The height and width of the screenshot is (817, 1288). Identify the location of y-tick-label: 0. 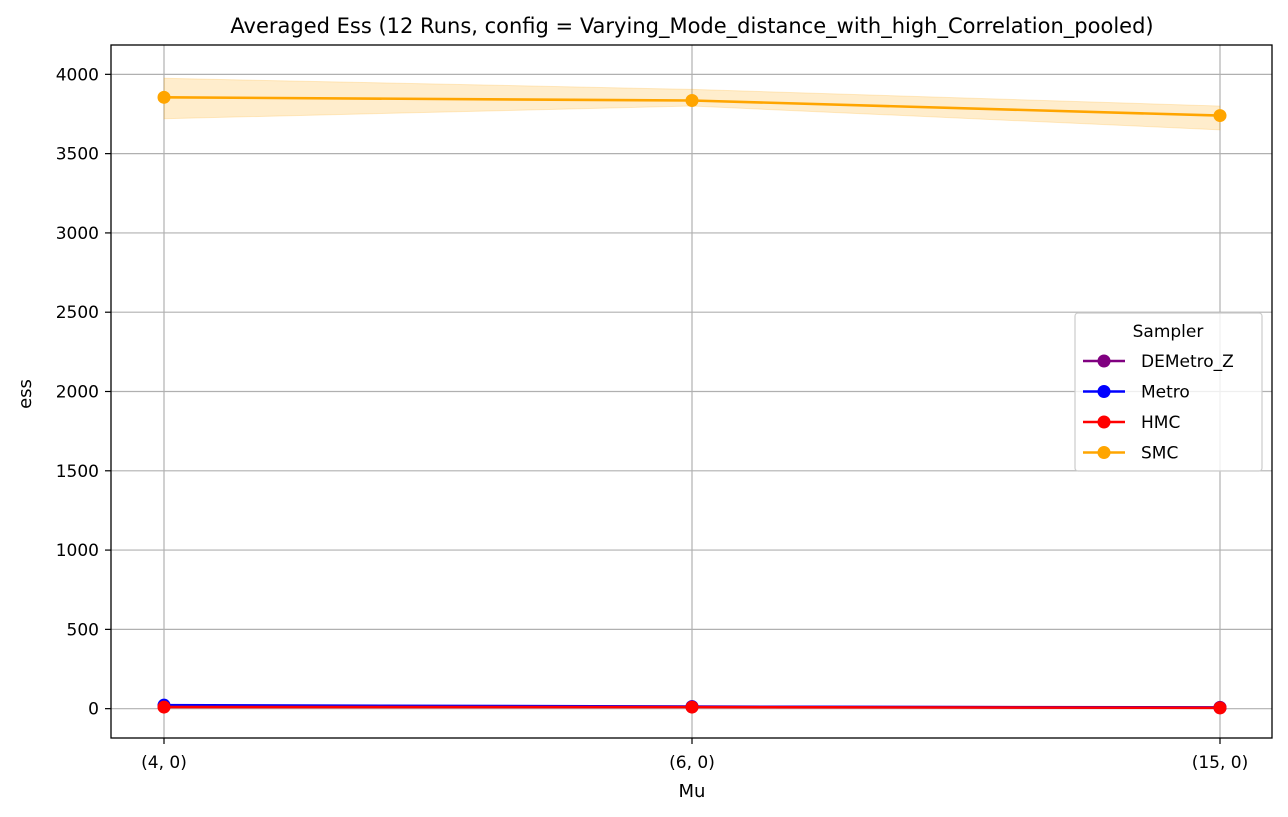
(93, 710).